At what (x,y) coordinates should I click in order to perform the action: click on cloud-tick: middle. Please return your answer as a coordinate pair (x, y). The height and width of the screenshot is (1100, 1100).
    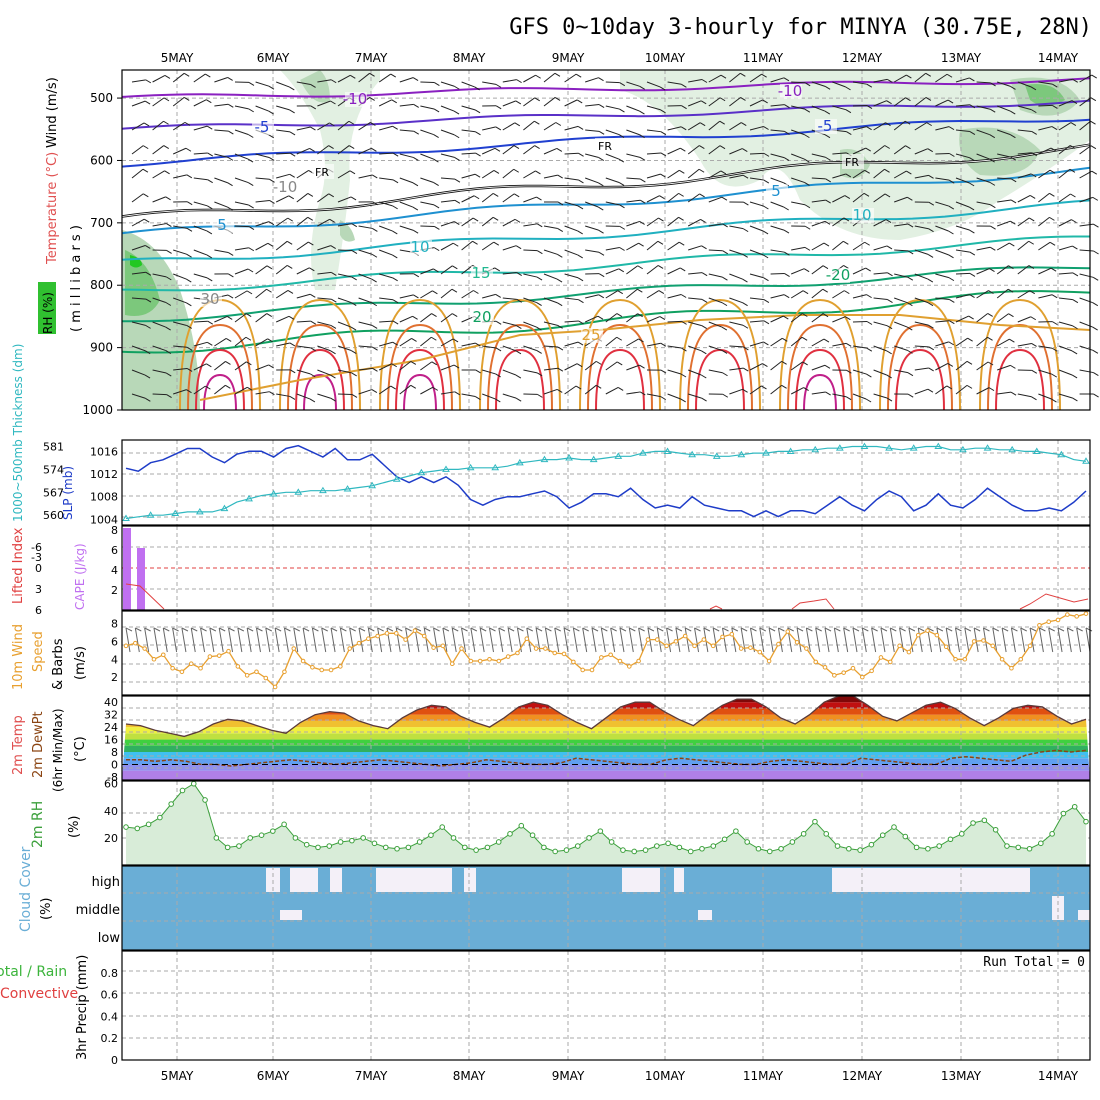
    Looking at the image, I should click on (98, 910).